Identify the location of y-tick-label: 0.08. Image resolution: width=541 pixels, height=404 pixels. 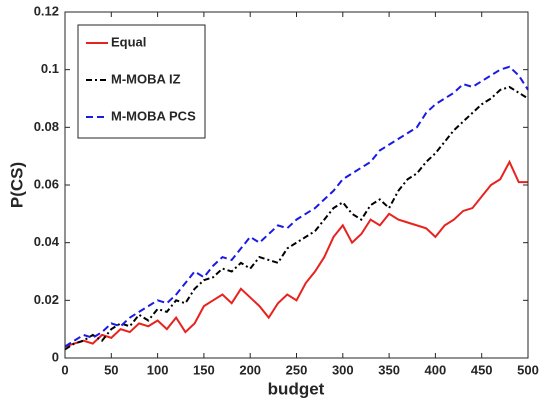
(46, 126).